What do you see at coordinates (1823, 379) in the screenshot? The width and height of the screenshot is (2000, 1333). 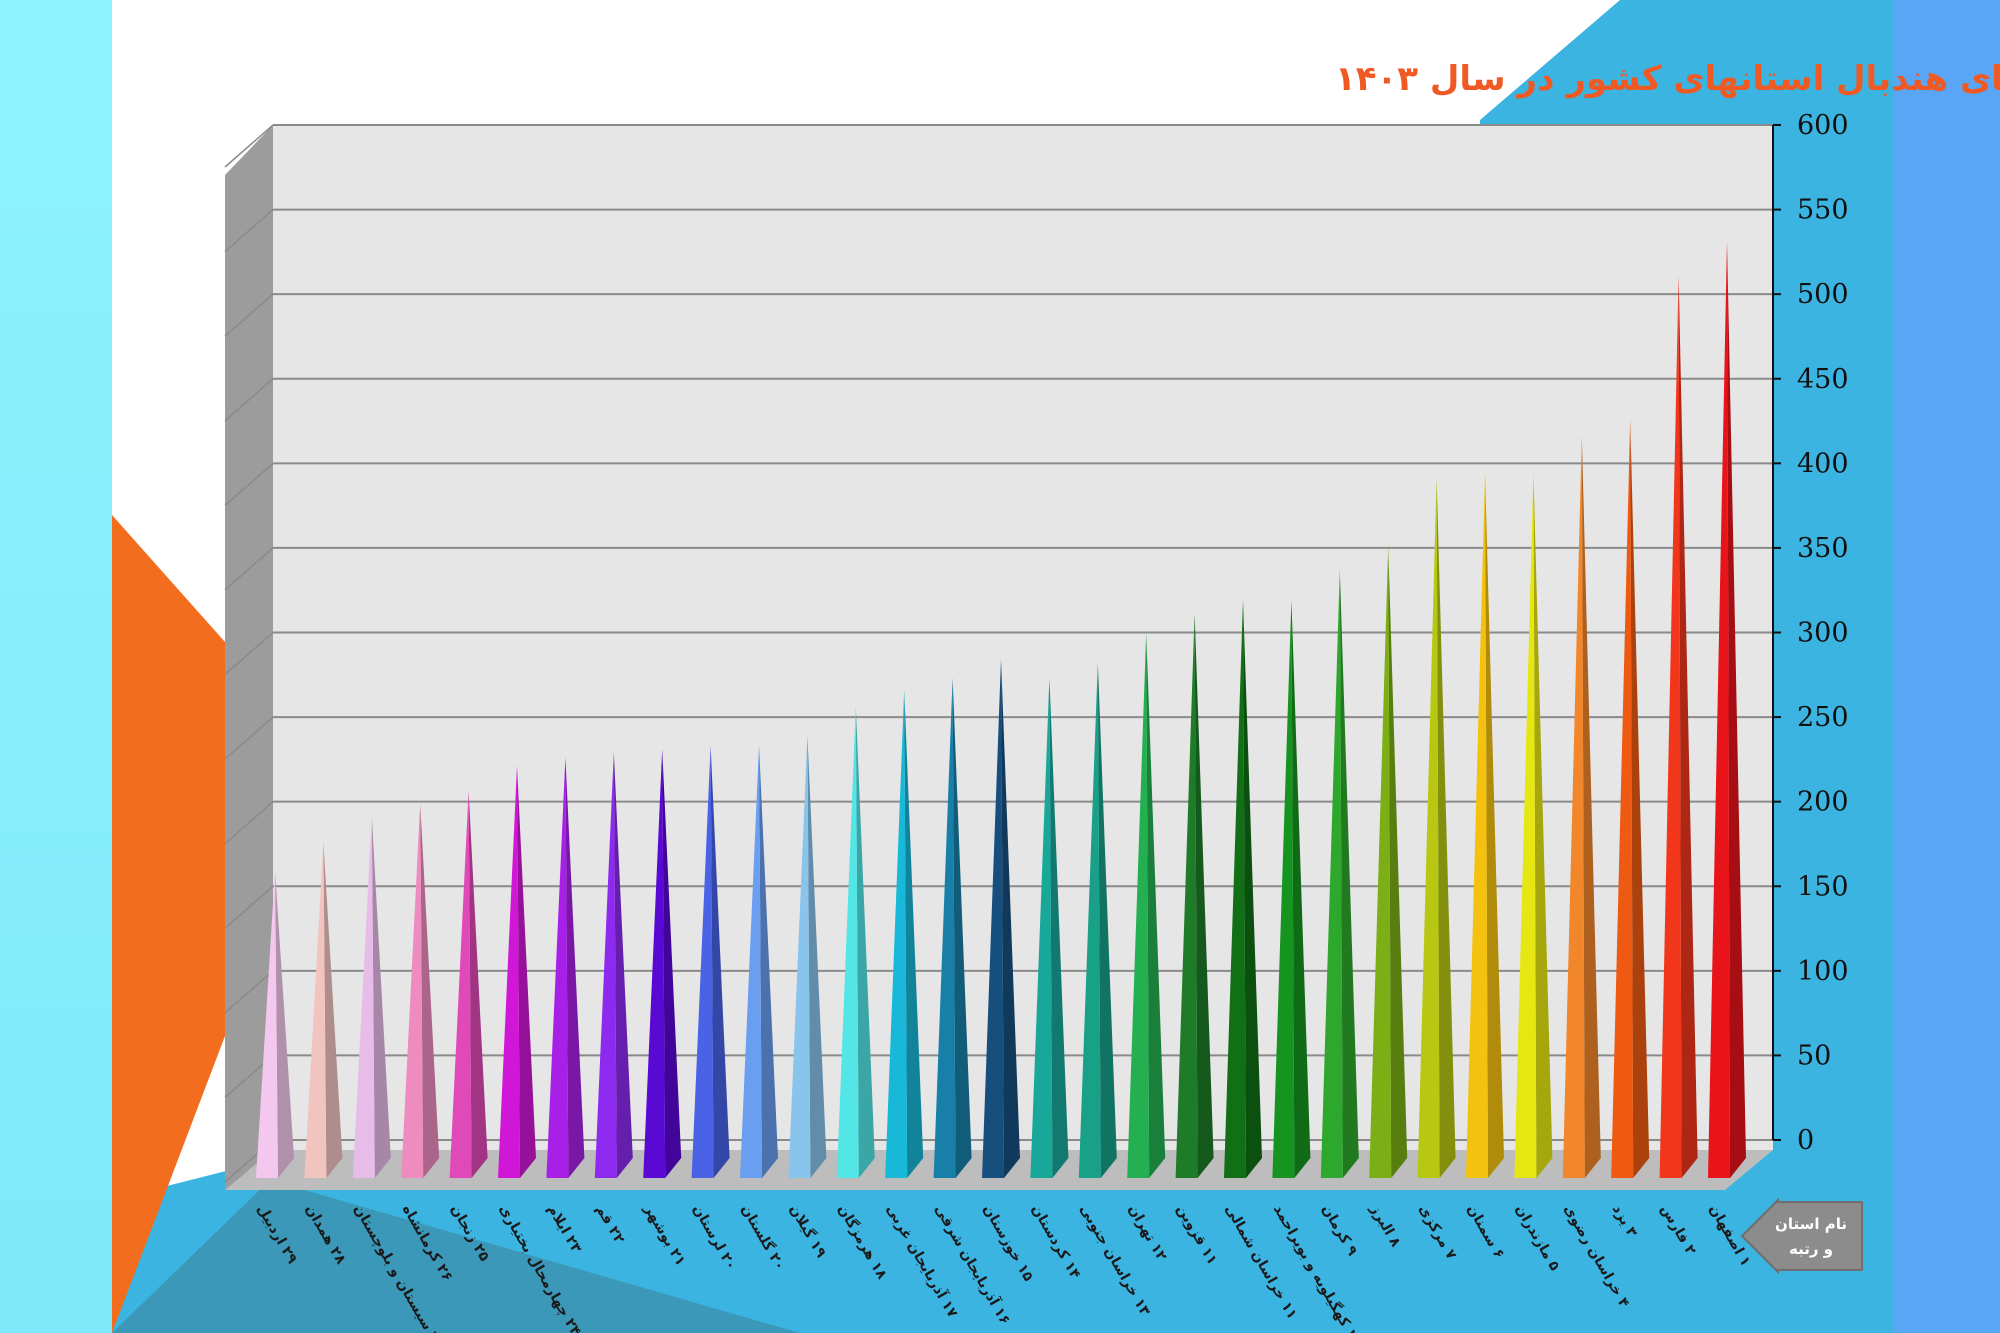 I see `y-tick-label: 450` at bounding box center [1823, 379].